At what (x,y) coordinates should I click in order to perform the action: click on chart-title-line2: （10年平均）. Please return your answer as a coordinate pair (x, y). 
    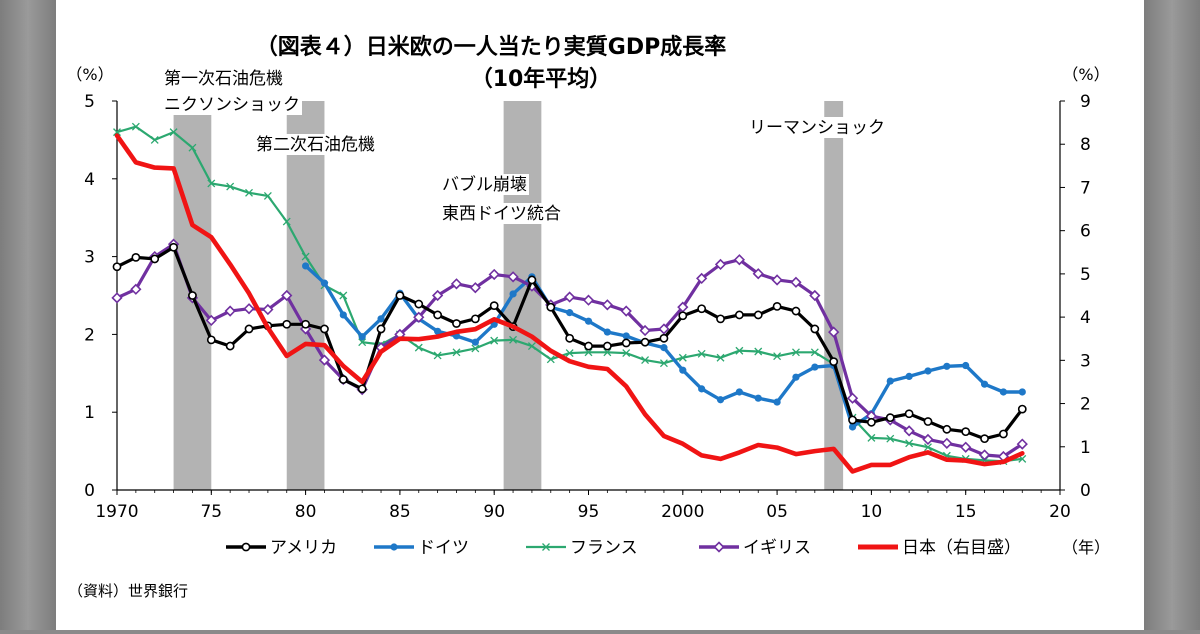
    Looking at the image, I should click on (541, 79).